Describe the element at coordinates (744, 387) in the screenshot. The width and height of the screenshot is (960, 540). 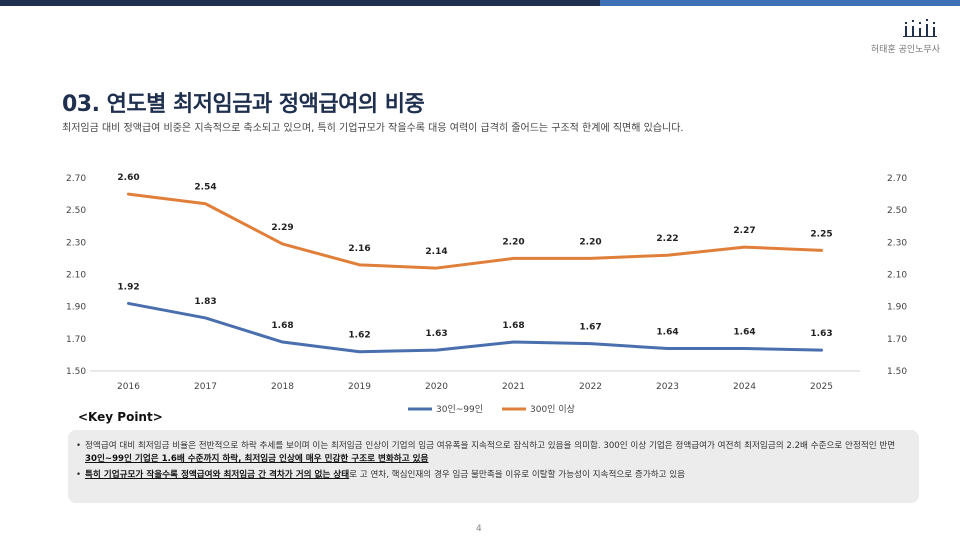
I see `x-tick-label: 2024` at that location.